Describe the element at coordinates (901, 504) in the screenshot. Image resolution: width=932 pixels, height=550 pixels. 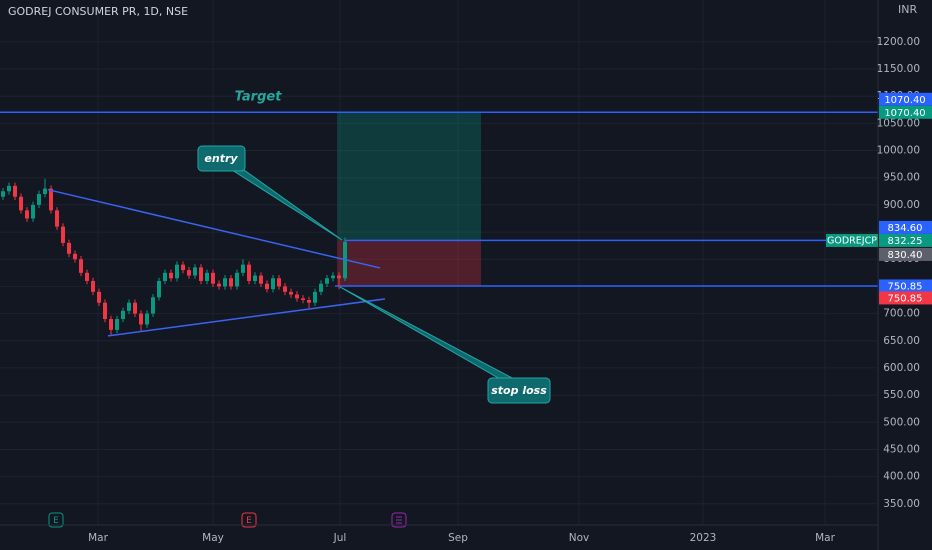
I see `y-tick-label: 350.00` at that location.